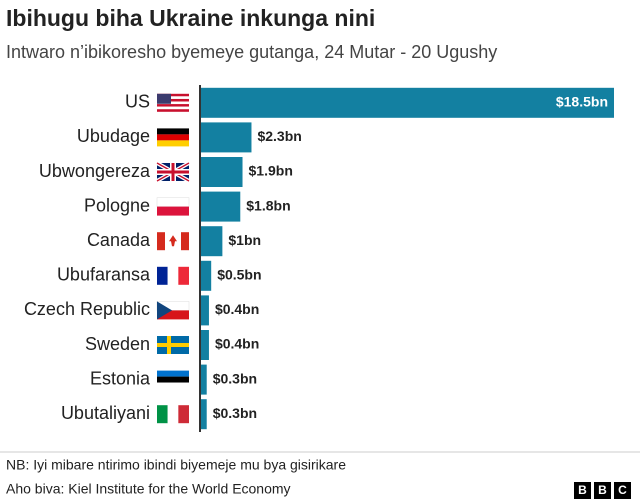 Image resolution: width=640 pixels, height=501 pixels. What do you see at coordinates (117, 344) in the screenshot?
I see `category-label: Sweden` at bounding box center [117, 344].